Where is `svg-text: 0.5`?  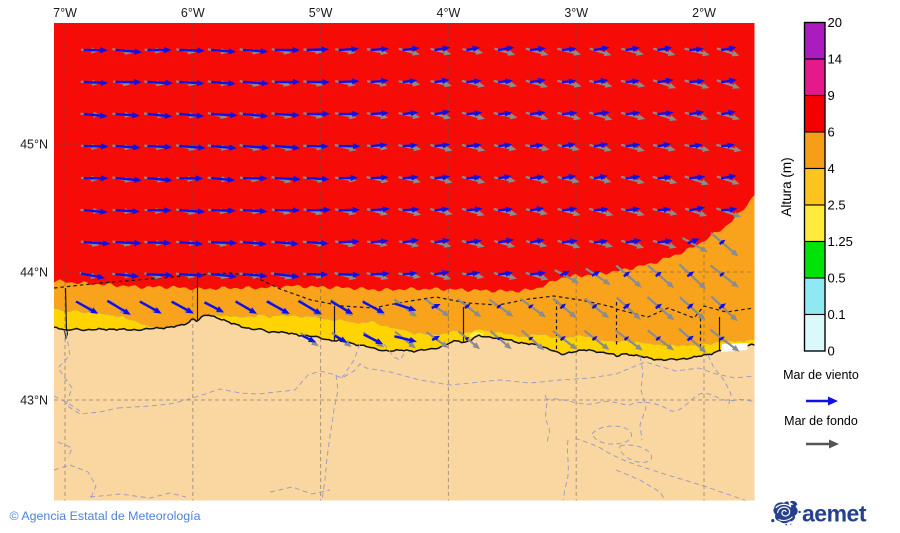 svg-text: 0.5 is located at coordinates (837, 278).